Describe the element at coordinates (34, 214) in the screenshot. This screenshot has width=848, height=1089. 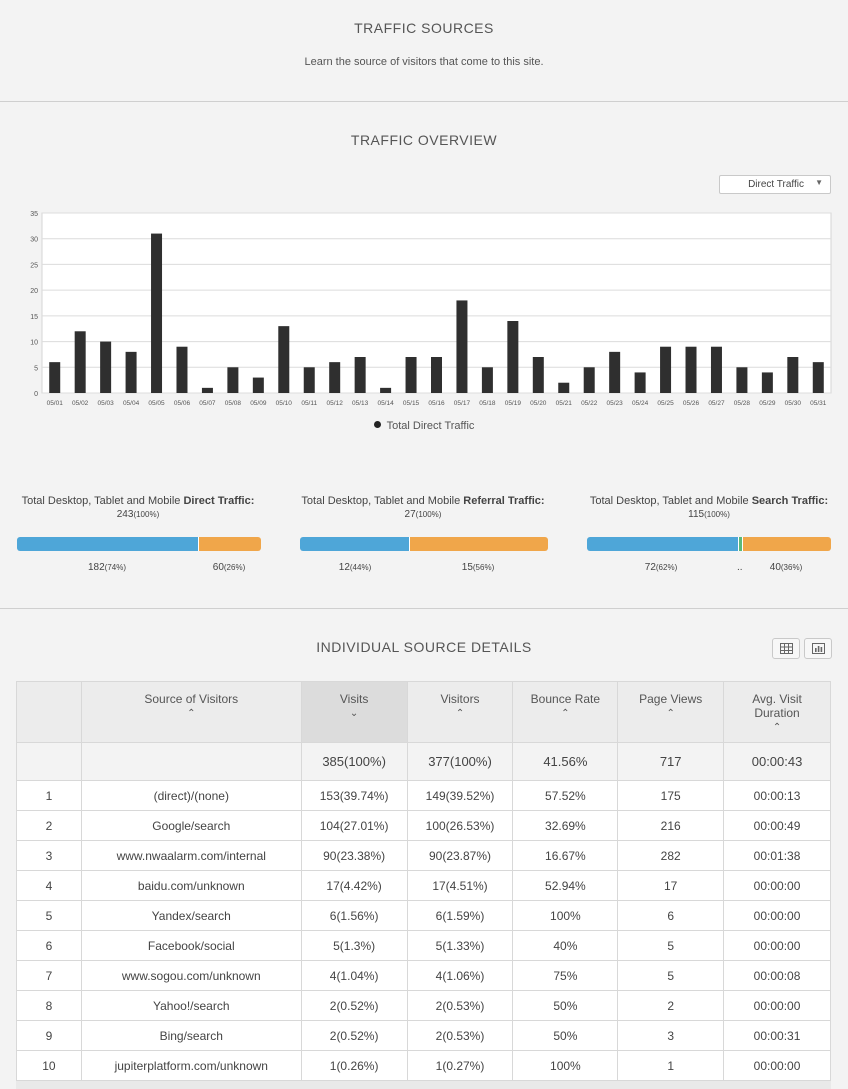
I see `y-tick-label: 35` at that location.